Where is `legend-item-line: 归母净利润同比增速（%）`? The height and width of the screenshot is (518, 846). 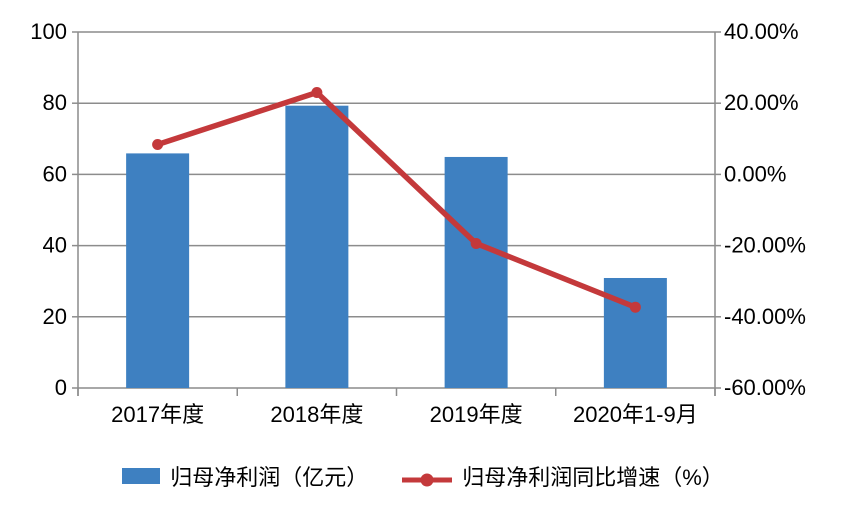 legend-item-line: 归母净利润同比增速（%） is located at coordinates (563, 476).